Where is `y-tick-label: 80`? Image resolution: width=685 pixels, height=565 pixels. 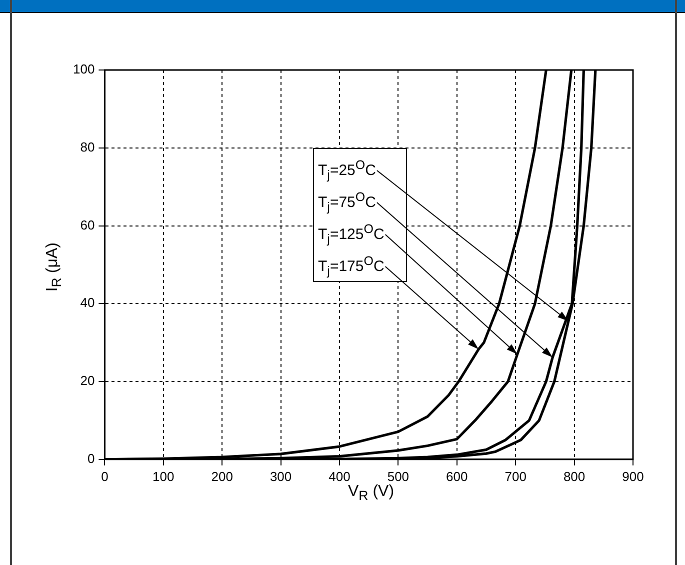
y-tick-label: 80 is located at coordinates (87, 146).